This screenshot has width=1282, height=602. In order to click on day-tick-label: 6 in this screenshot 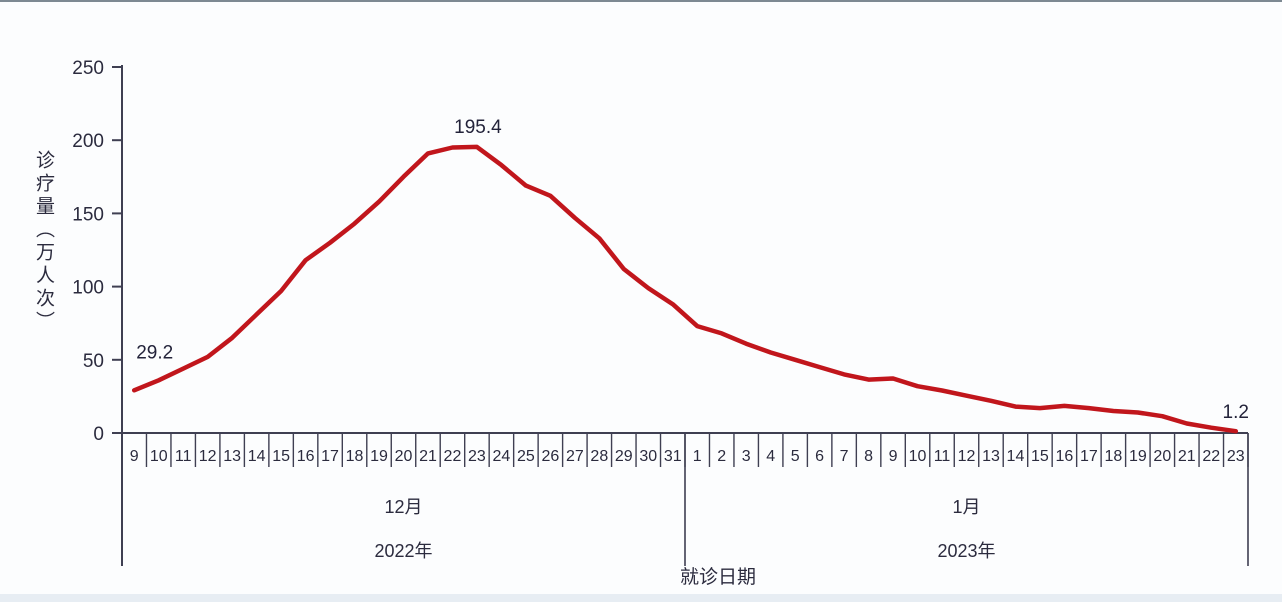, I will do `click(819, 456)`.